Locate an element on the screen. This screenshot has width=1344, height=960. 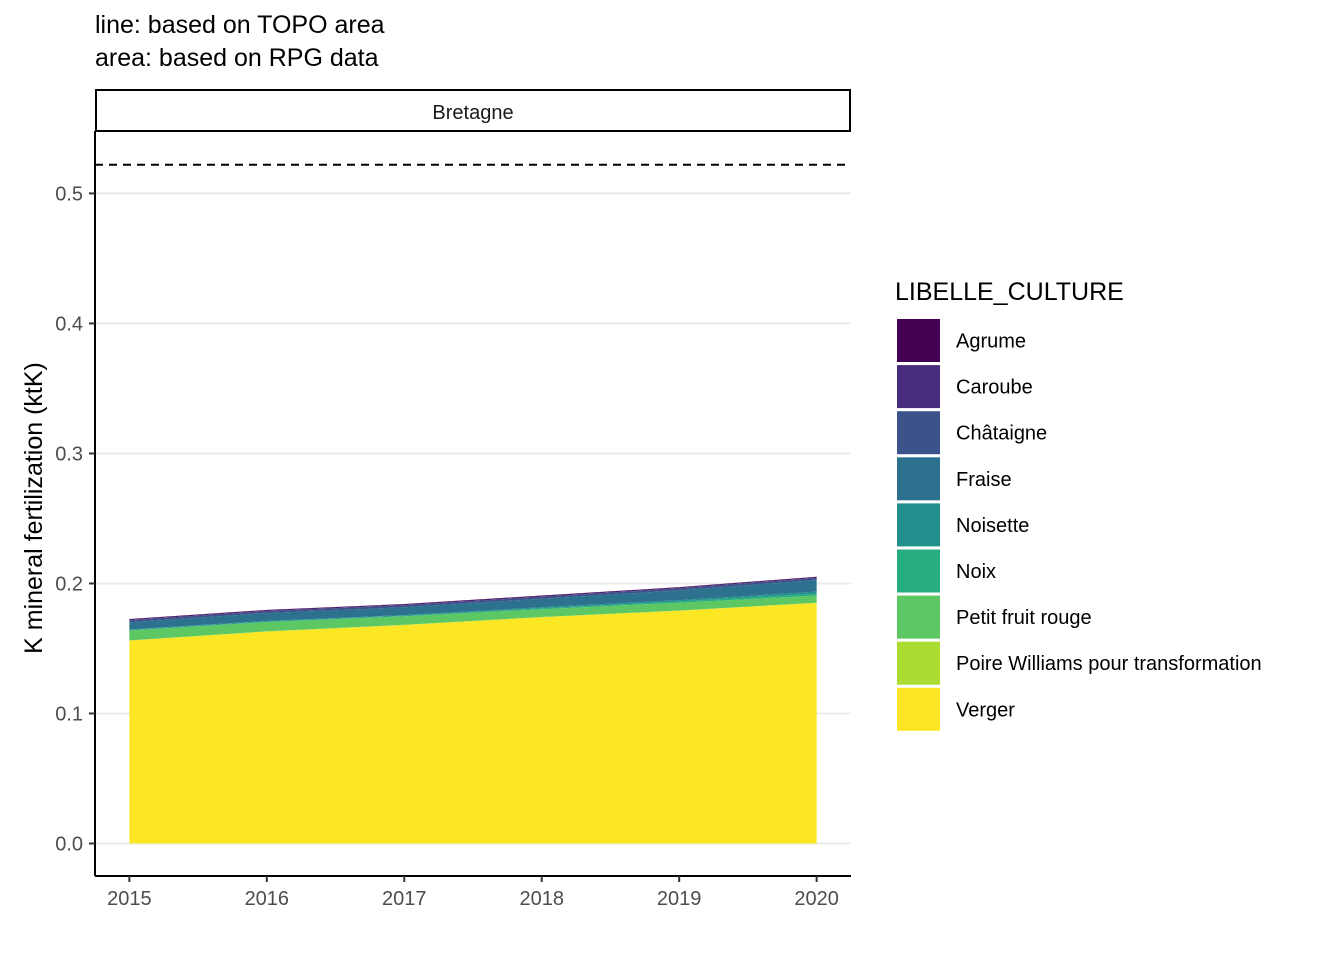
area-verger is located at coordinates (473, 723).